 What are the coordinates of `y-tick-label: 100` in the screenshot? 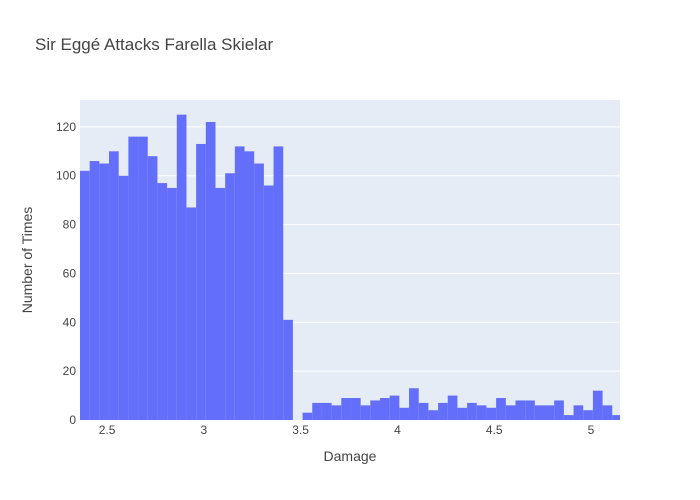 It's located at (66, 176).